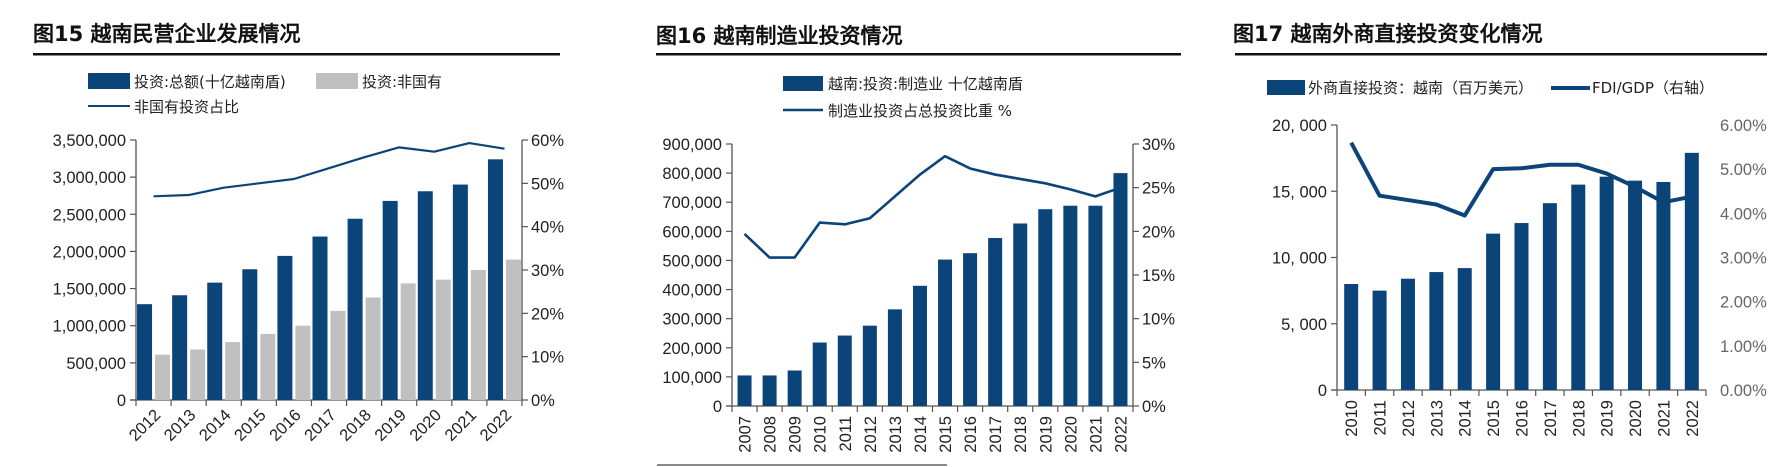 Image resolution: width=1787 pixels, height=467 pixels. What do you see at coordinates (1743, 214) in the screenshot?
I see `right-y-tick-label: 4.00%` at bounding box center [1743, 214].